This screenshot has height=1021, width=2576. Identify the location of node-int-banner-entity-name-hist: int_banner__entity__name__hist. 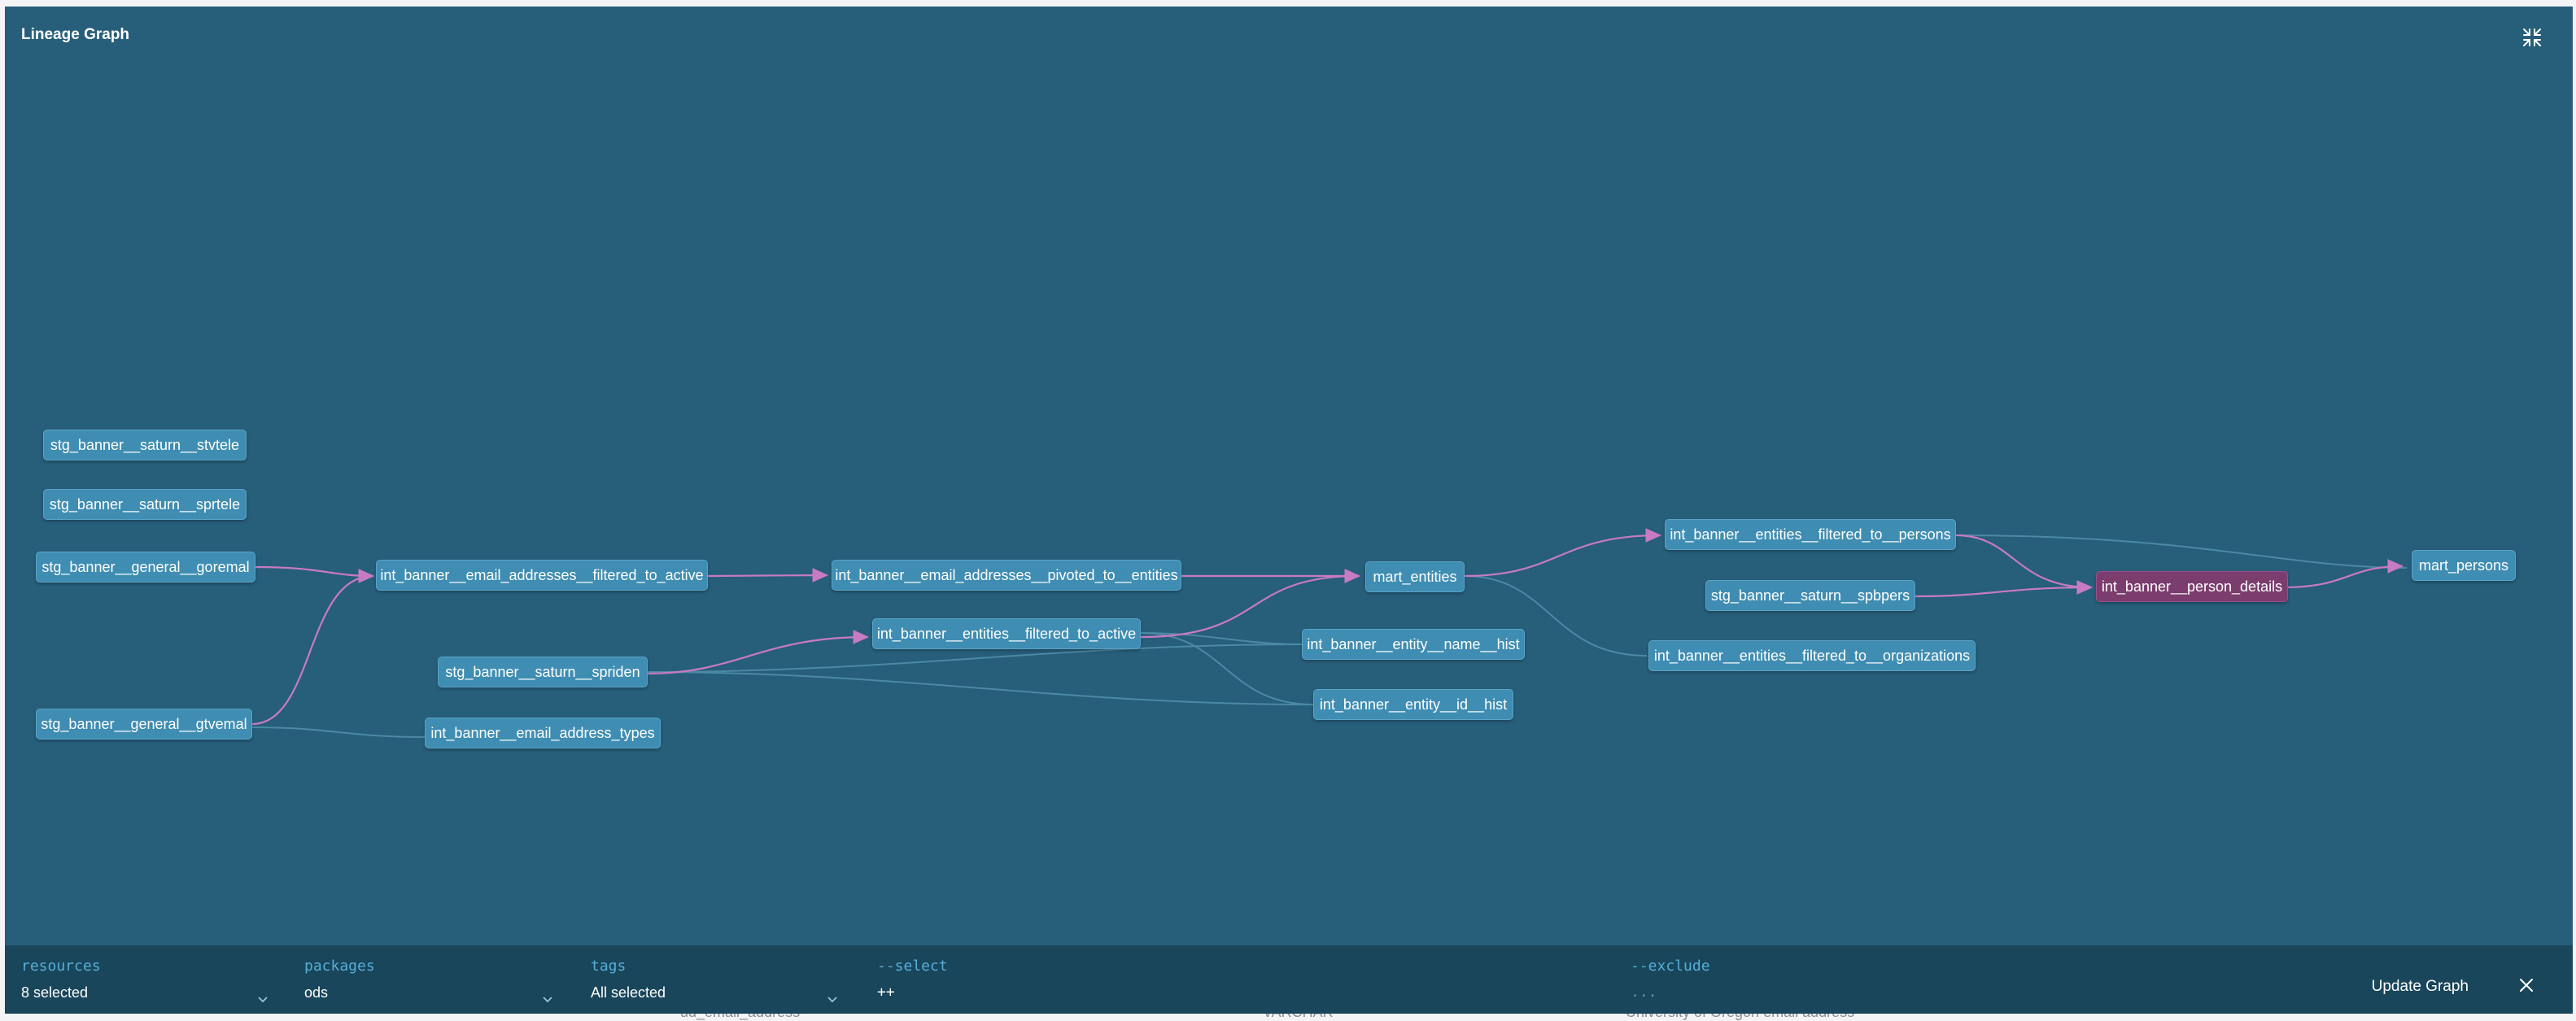
(1413, 644).